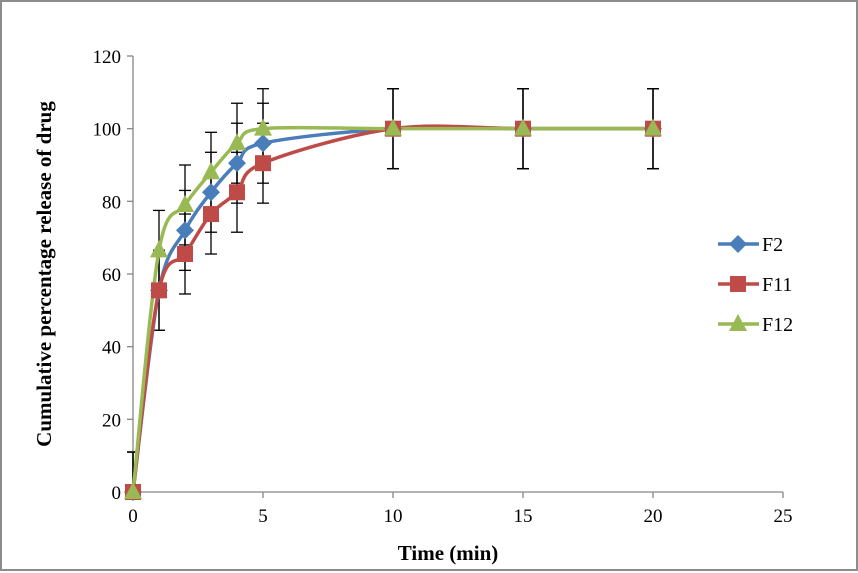 This screenshot has height=573, width=858. Describe the element at coordinates (107, 130) in the screenshot. I see `y-tick-label: 100` at that location.